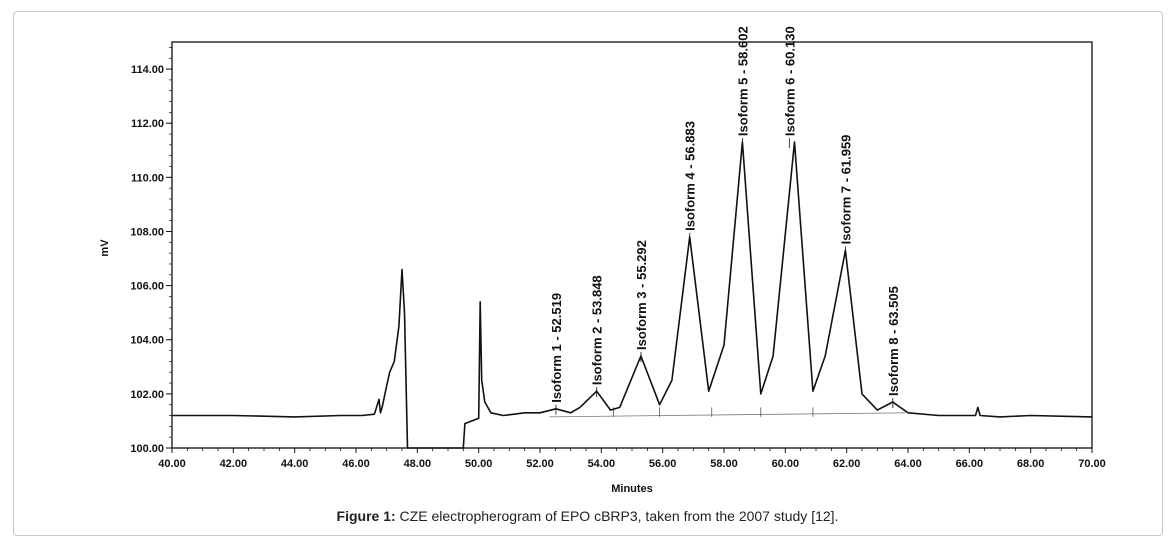  I want to click on x-tick-label: 48.00, so click(418, 464).